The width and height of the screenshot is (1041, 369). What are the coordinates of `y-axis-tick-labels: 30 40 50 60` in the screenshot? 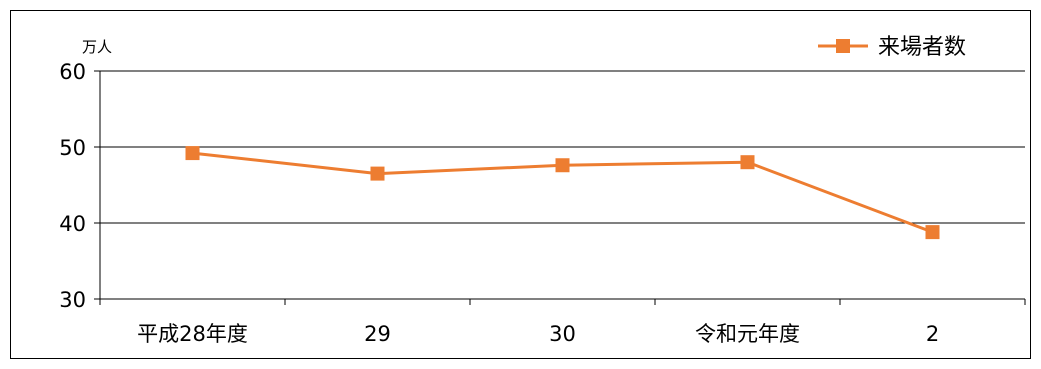 It's located at (72, 186).